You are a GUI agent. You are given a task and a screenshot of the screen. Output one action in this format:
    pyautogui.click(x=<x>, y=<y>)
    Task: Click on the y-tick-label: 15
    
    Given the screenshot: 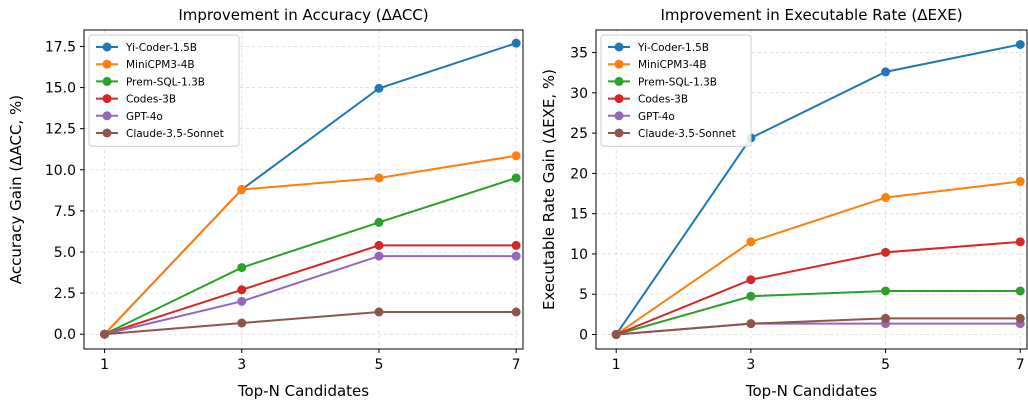 What is the action you would take?
    pyautogui.click(x=579, y=215)
    